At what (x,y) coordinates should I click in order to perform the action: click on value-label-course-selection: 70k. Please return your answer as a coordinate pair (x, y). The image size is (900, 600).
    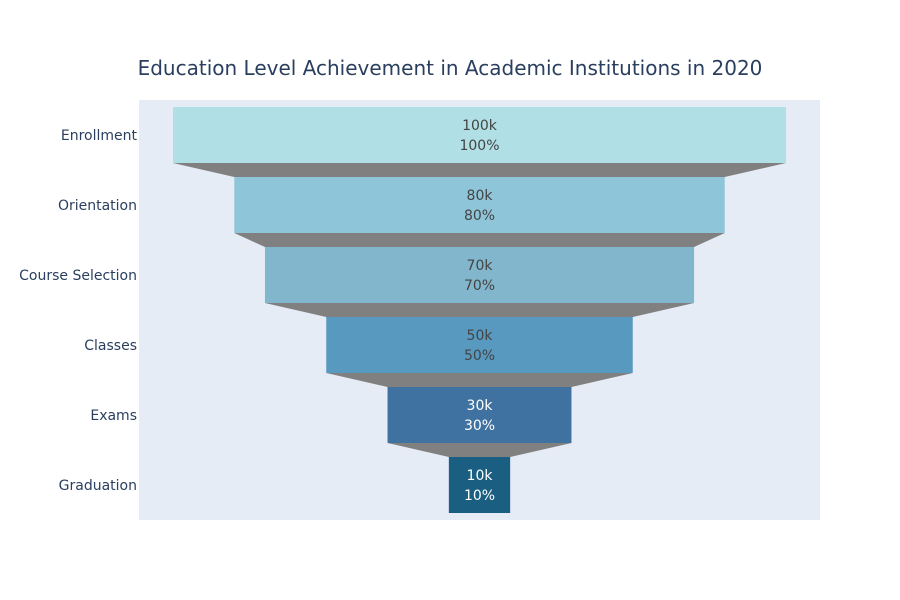
    Looking at the image, I should click on (480, 266).